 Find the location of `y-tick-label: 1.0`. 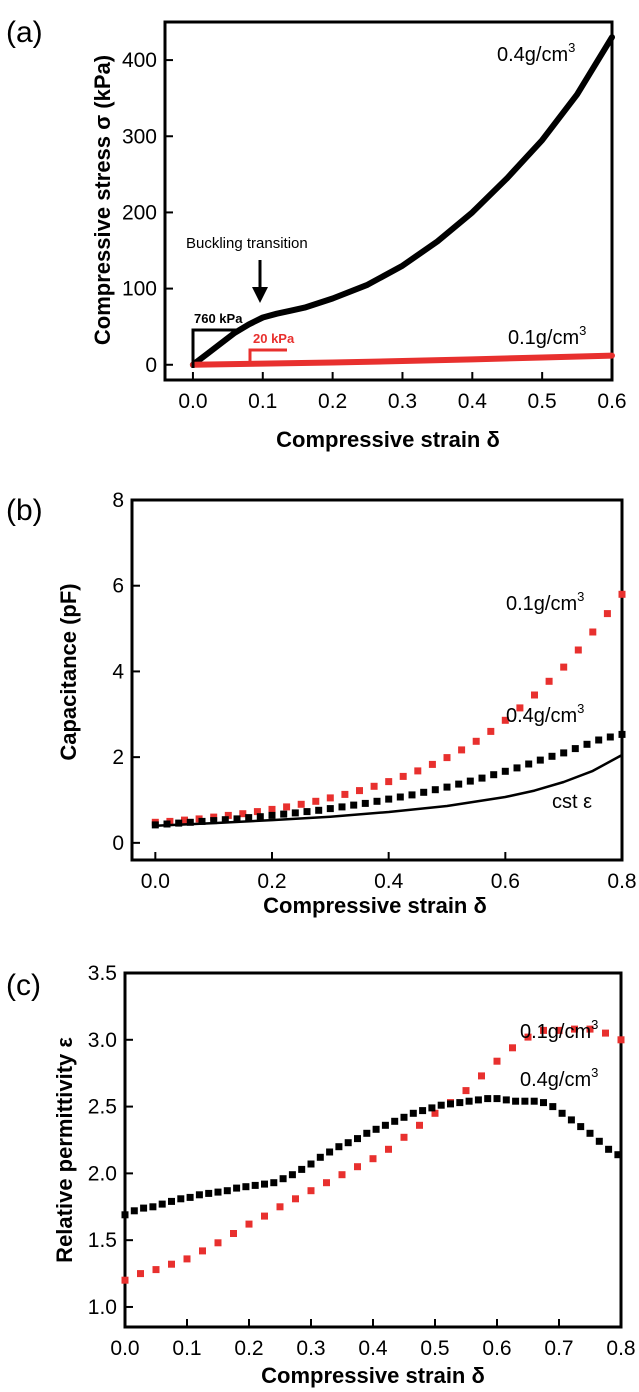

y-tick-label: 1.0 is located at coordinates (102, 1307).